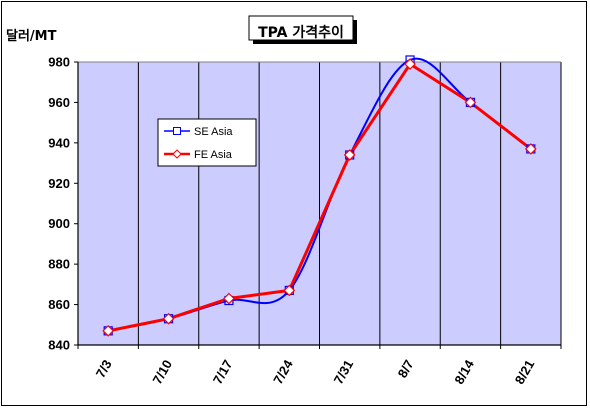  I want to click on chart-title-box: TPA 가격추이, so click(302, 29).